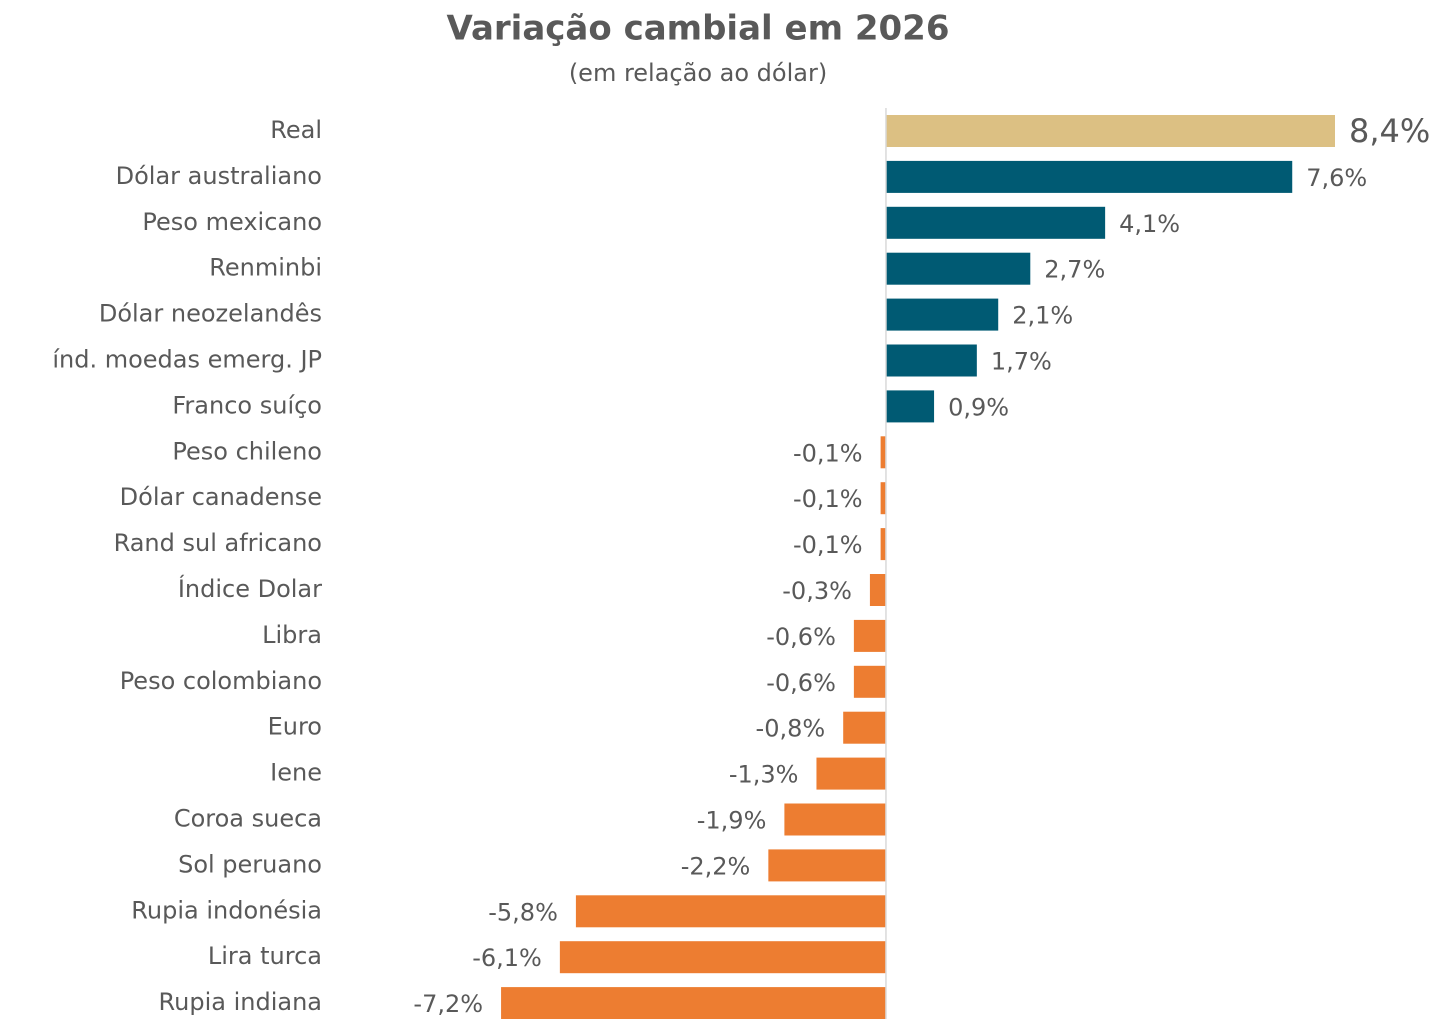  I want to click on value-label: 8,4%, so click(1389, 131).